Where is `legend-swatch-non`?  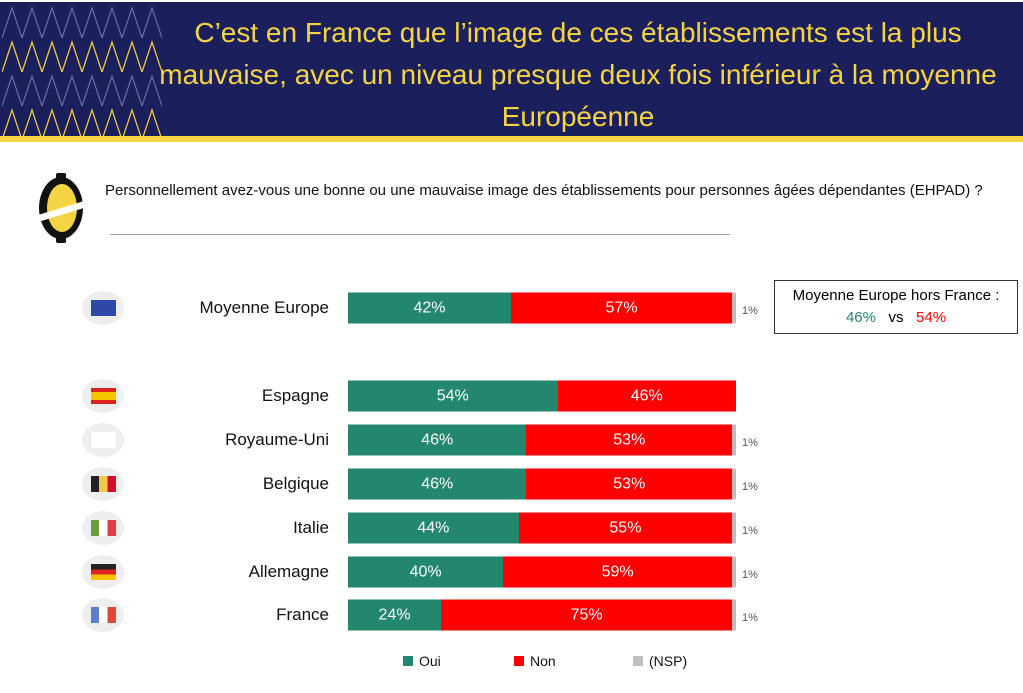 legend-swatch-non is located at coordinates (519, 661).